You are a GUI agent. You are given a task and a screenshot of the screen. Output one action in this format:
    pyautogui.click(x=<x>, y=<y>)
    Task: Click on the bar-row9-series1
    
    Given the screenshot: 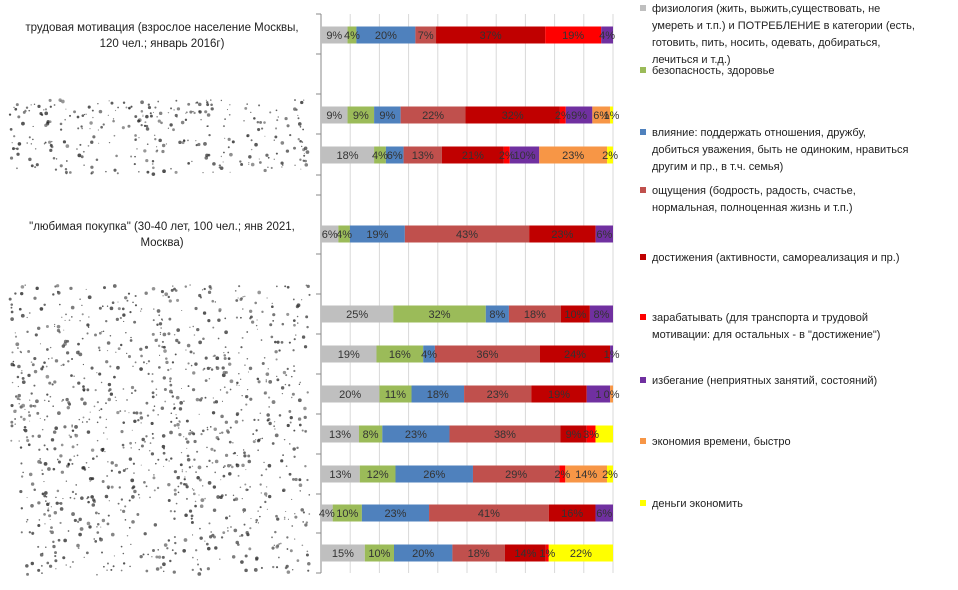 What is the action you would take?
    pyautogui.click(x=370, y=434)
    